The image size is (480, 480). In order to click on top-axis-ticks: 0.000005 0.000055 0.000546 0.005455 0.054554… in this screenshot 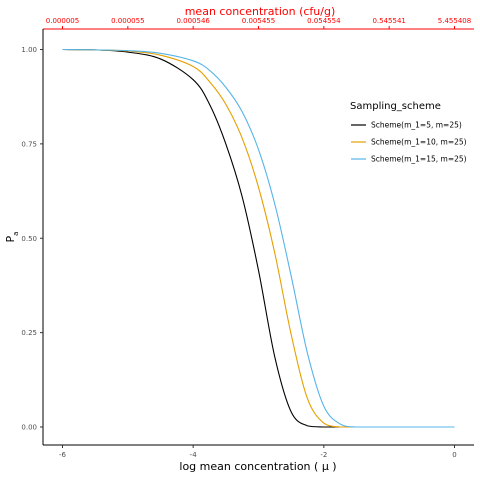, I will do `click(258, 23)`.